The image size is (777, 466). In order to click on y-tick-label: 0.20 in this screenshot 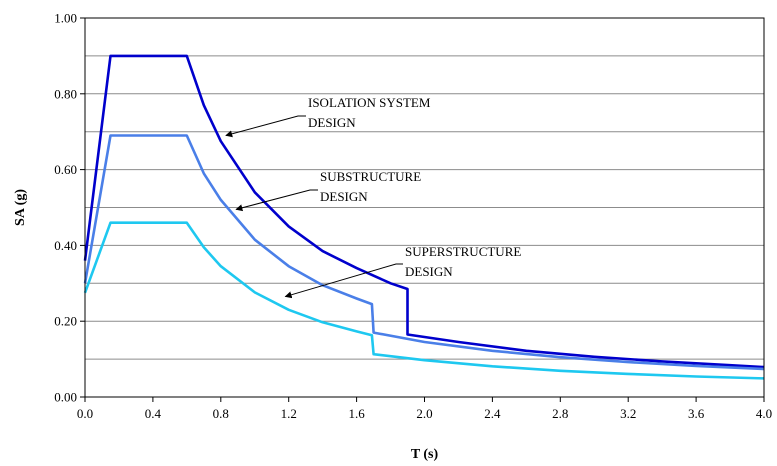, I will do `click(65, 321)`.